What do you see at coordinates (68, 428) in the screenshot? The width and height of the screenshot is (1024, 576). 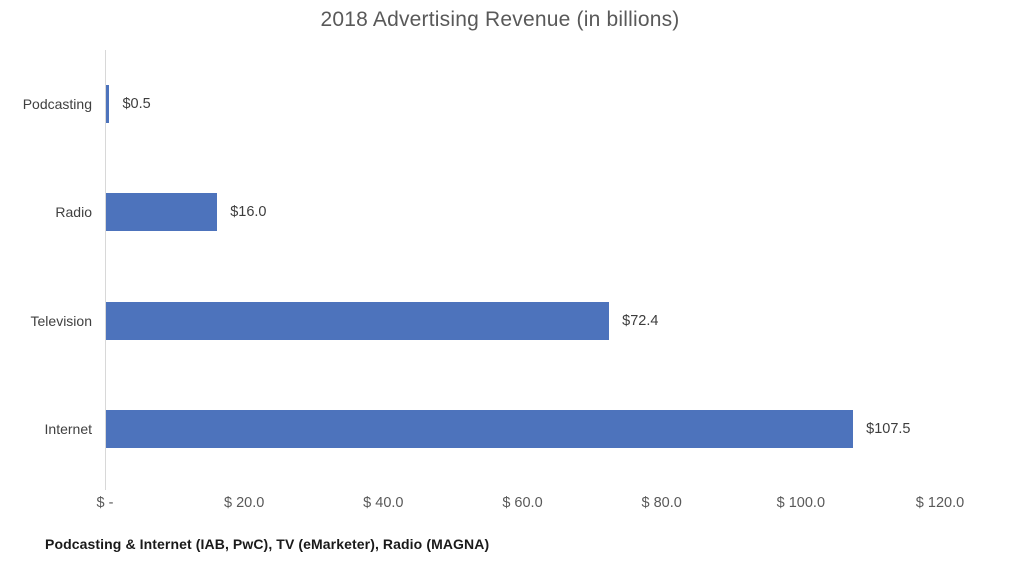 I see `category-label: Internet` at bounding box center [68, 428].